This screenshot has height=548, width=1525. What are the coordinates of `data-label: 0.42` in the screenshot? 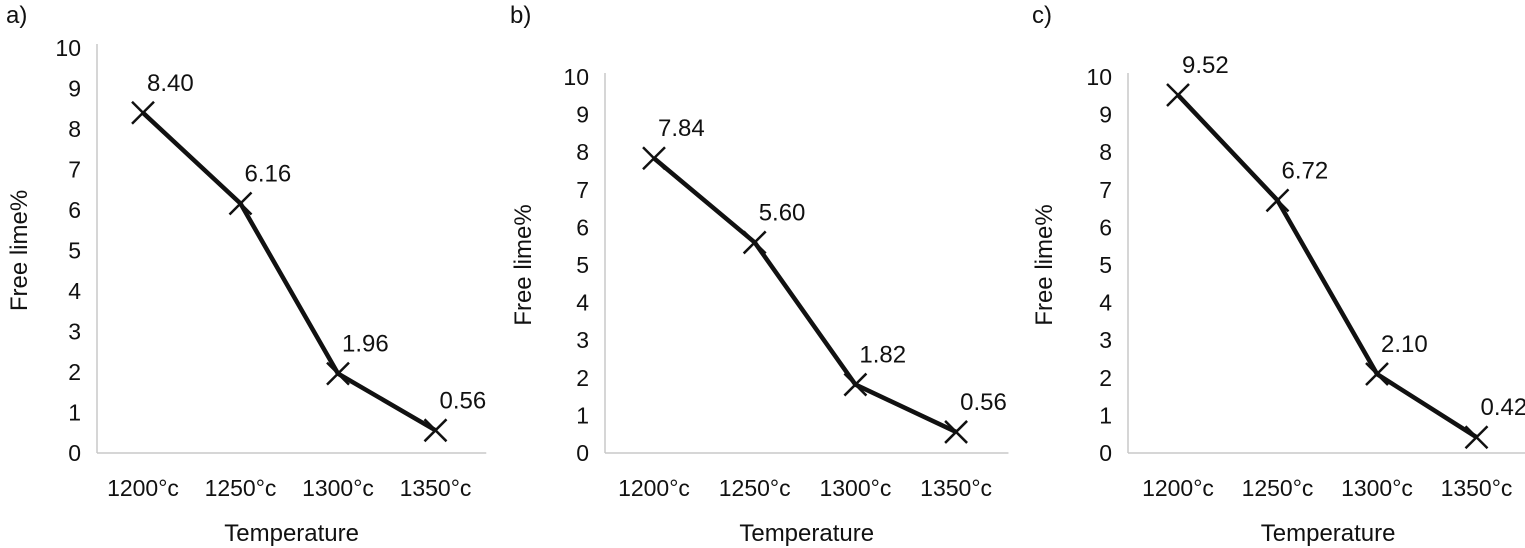 It's located at (1503, 407).